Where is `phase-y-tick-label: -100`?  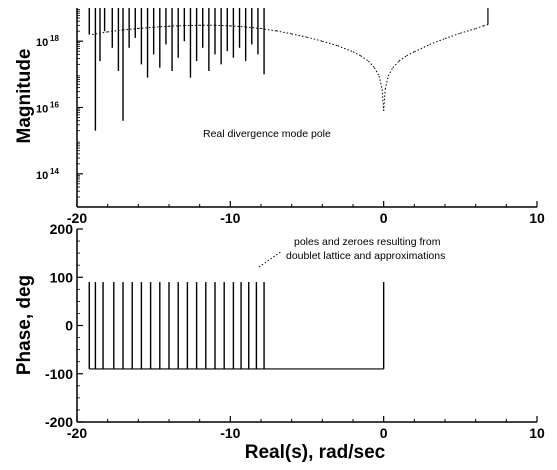
phase-y-tick-label: -100 is located at coordinates (59, 374).